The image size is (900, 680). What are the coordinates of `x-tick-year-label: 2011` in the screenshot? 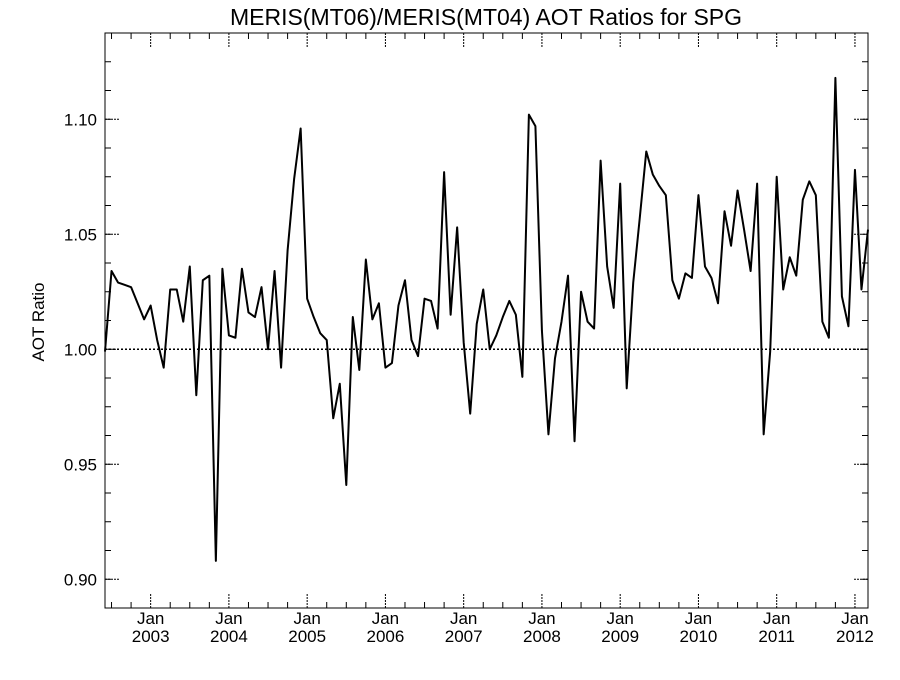 It's located at (776, 636).